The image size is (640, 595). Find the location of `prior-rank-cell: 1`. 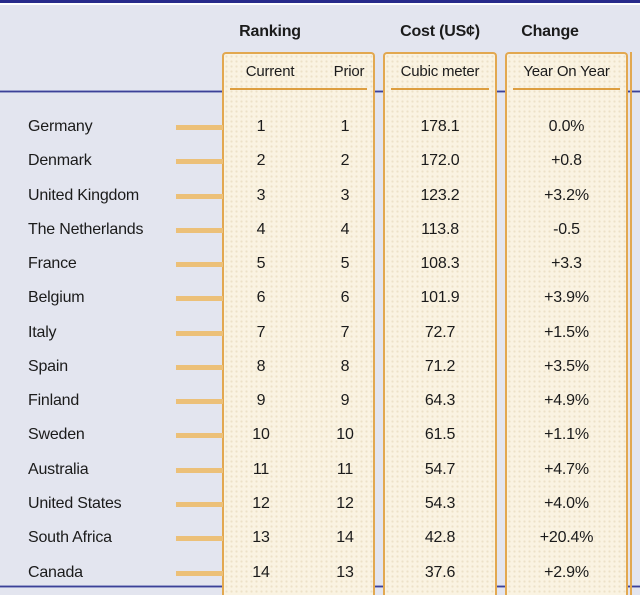

prior-rank-cell: 1 is located at coordinates (345, 126).